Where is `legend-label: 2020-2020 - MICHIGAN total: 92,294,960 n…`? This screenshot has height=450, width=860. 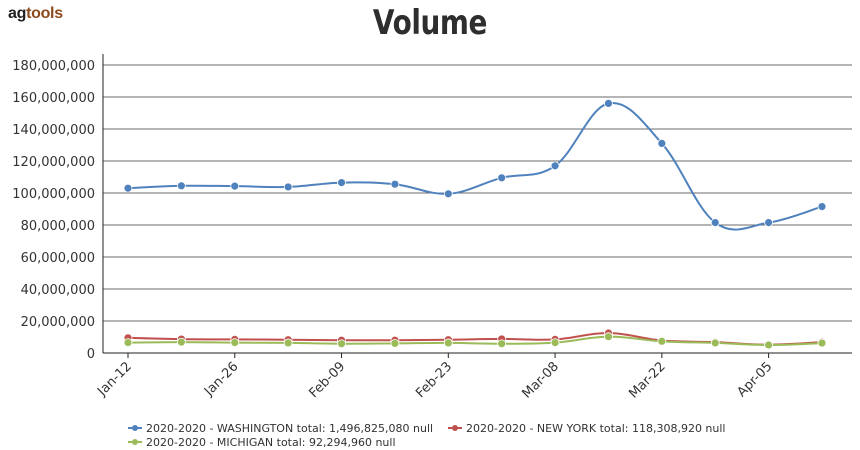 legend-label: 2020-2020 - MICHIGAN total: 92,294,960 n… is located at coordinates (271, 442).